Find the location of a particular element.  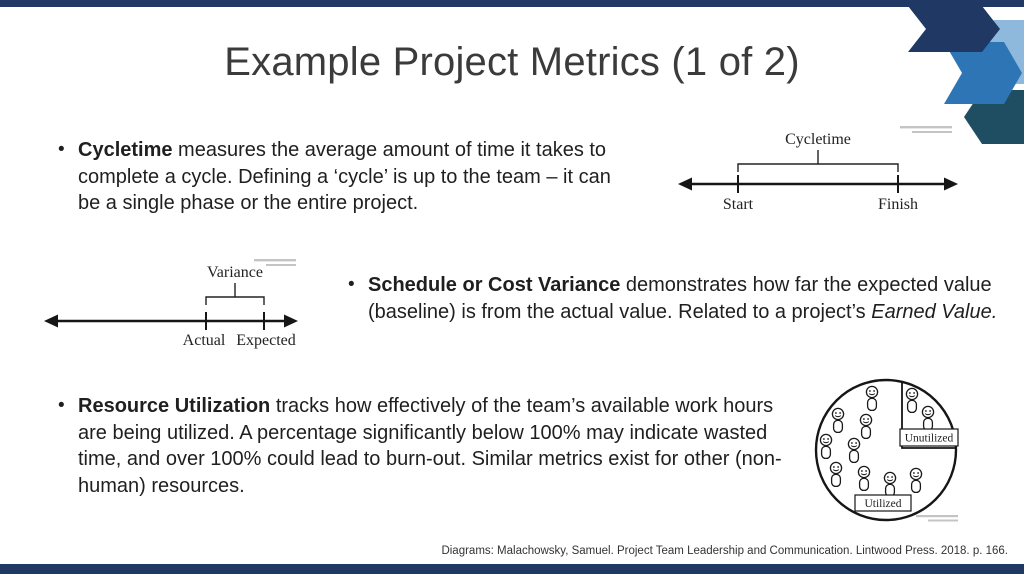

corner-shape-blue is located at coordinates (983, 73).